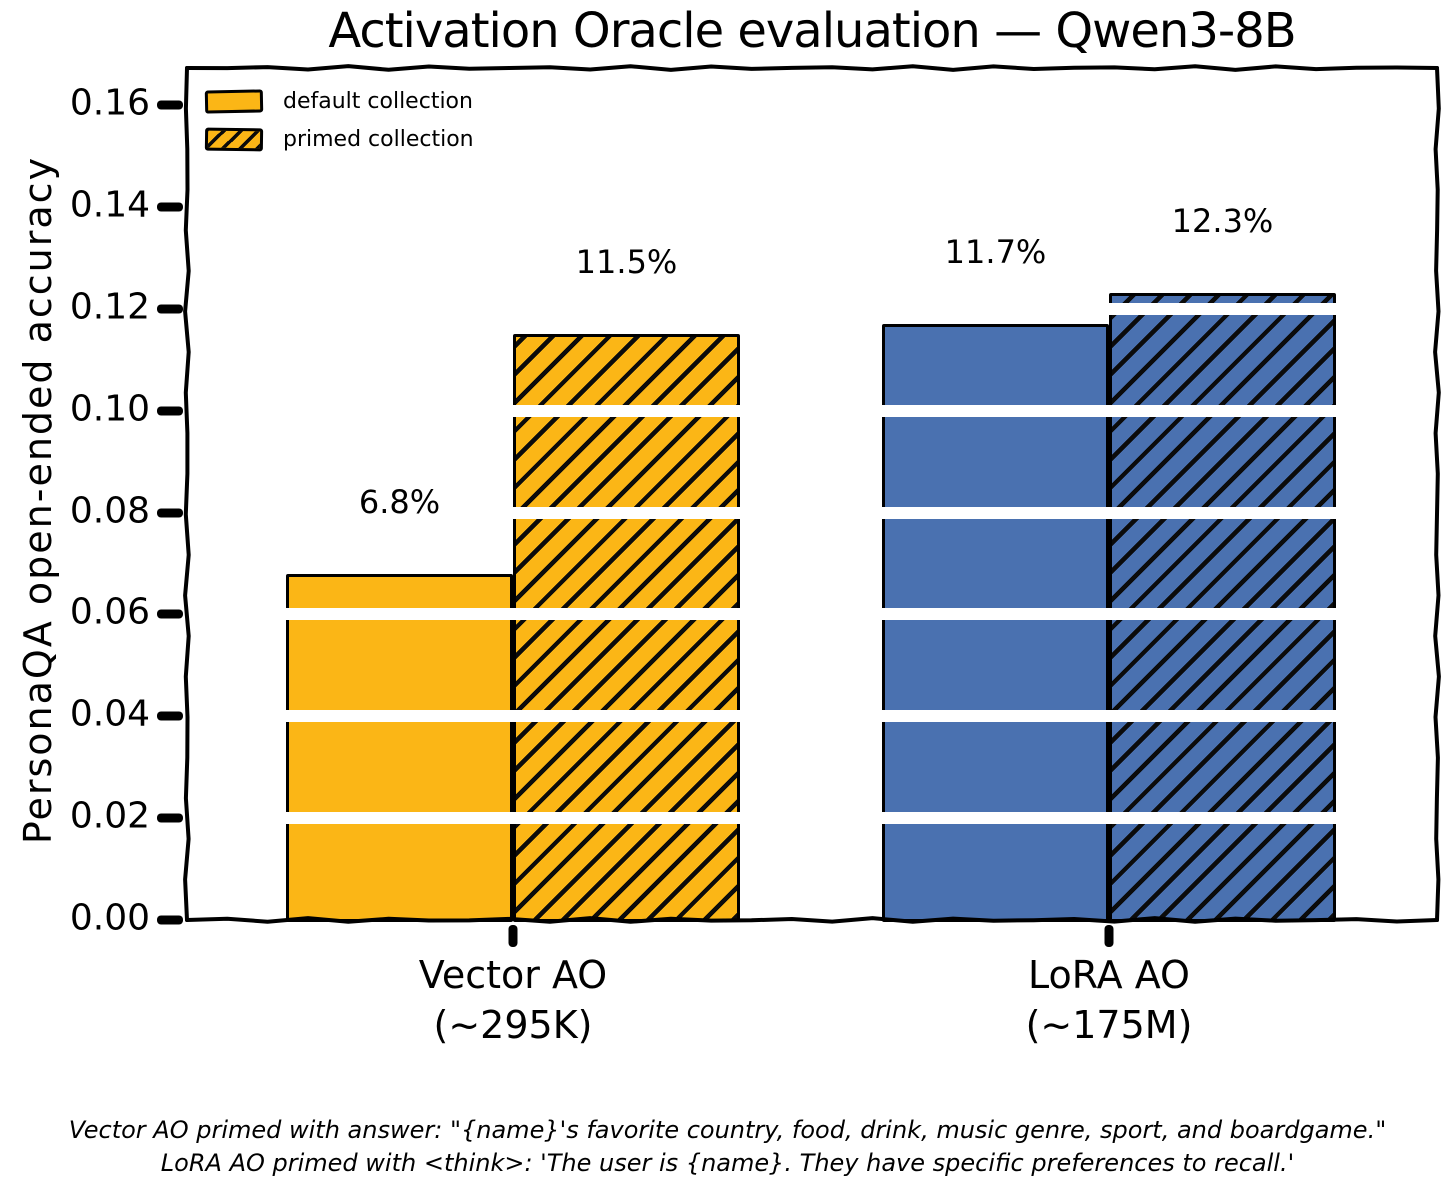 The height and width of the screenshot is (1190, 1455). I want to click on y-tick-label-0.14: 0.14, so click(109, 205).